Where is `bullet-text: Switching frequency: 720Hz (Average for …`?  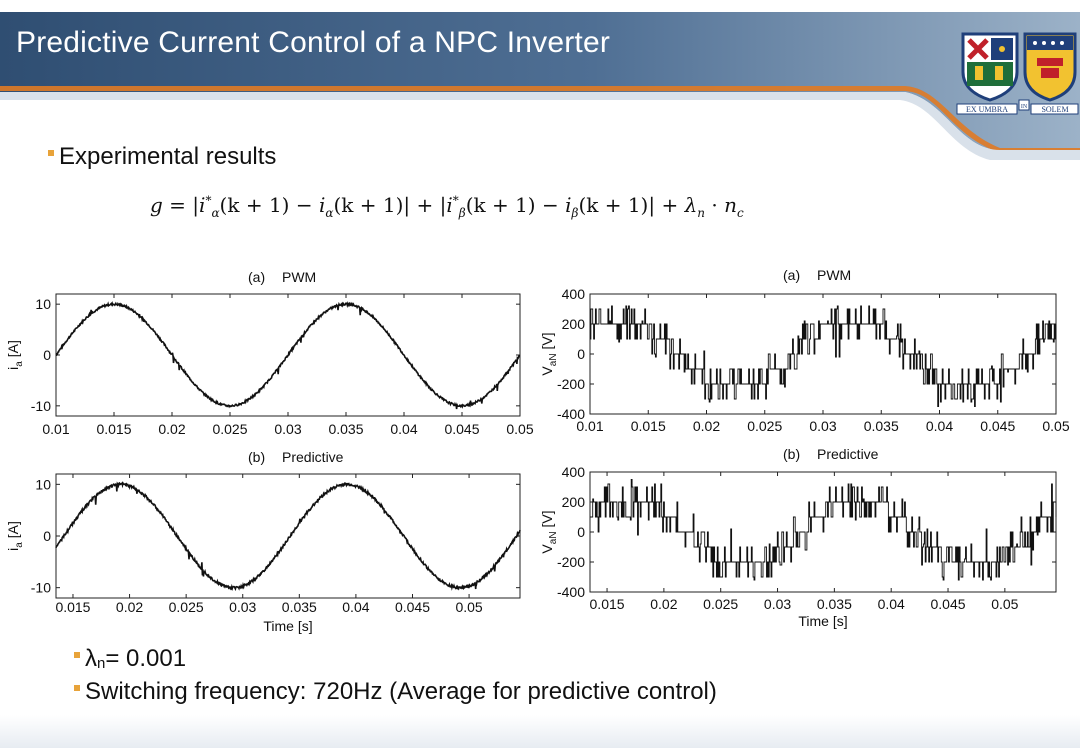 bullet-text: Switching frequency: 720Hz (Average for … is located at coordinates (401, 691).